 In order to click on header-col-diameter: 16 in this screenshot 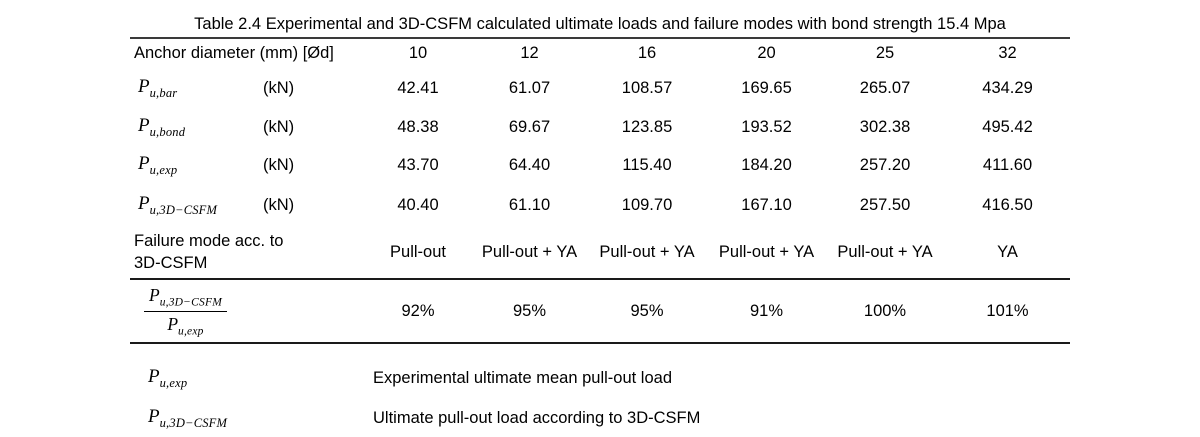, I will do `click(647, 52)`.